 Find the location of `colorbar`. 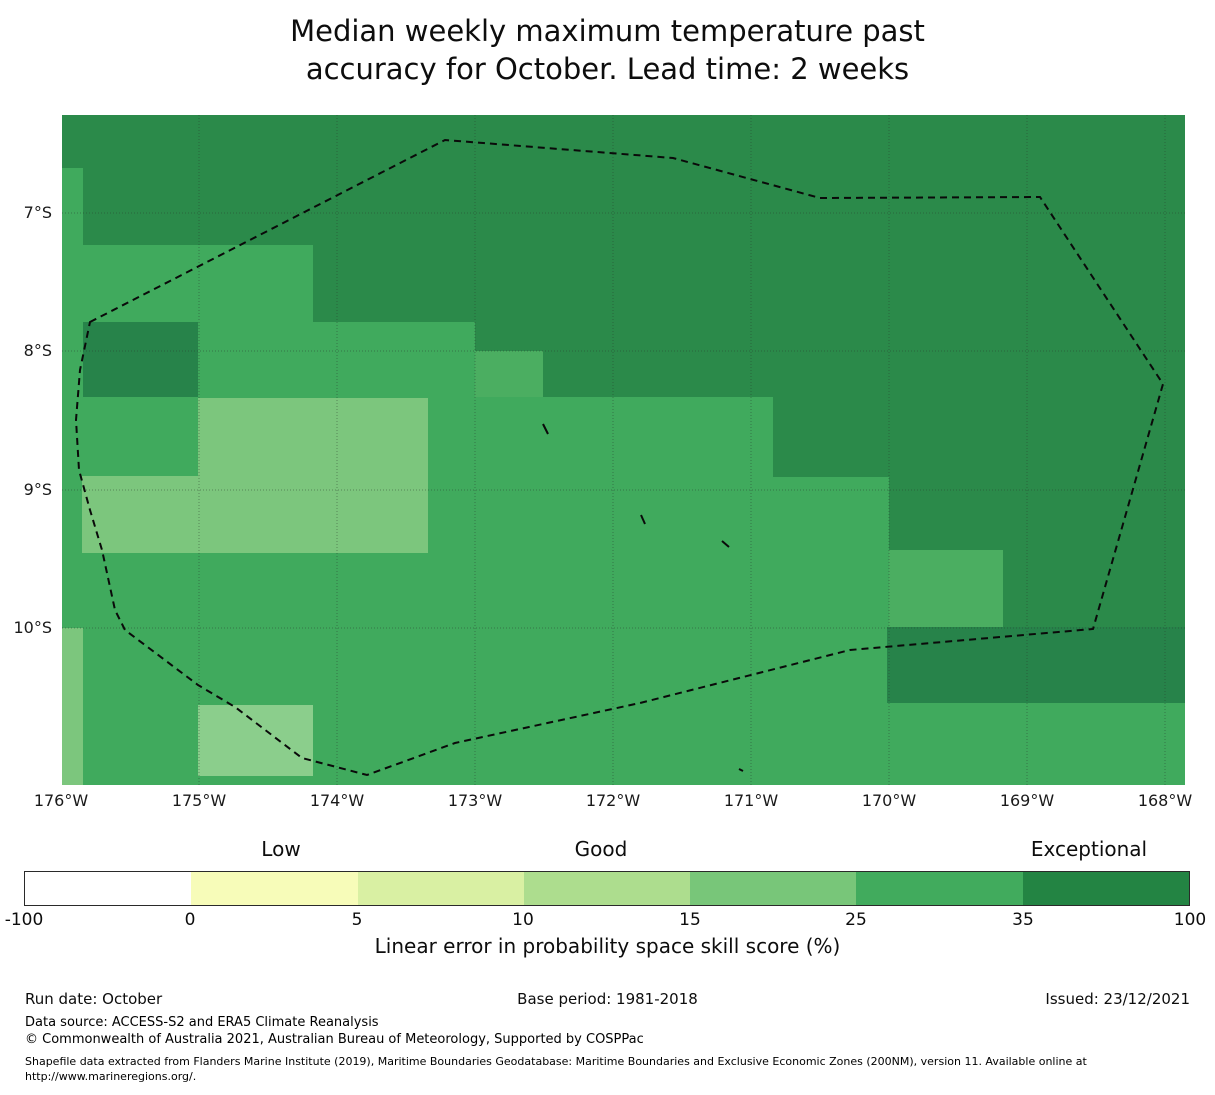

colorbar is located at coordinates (607, 888).